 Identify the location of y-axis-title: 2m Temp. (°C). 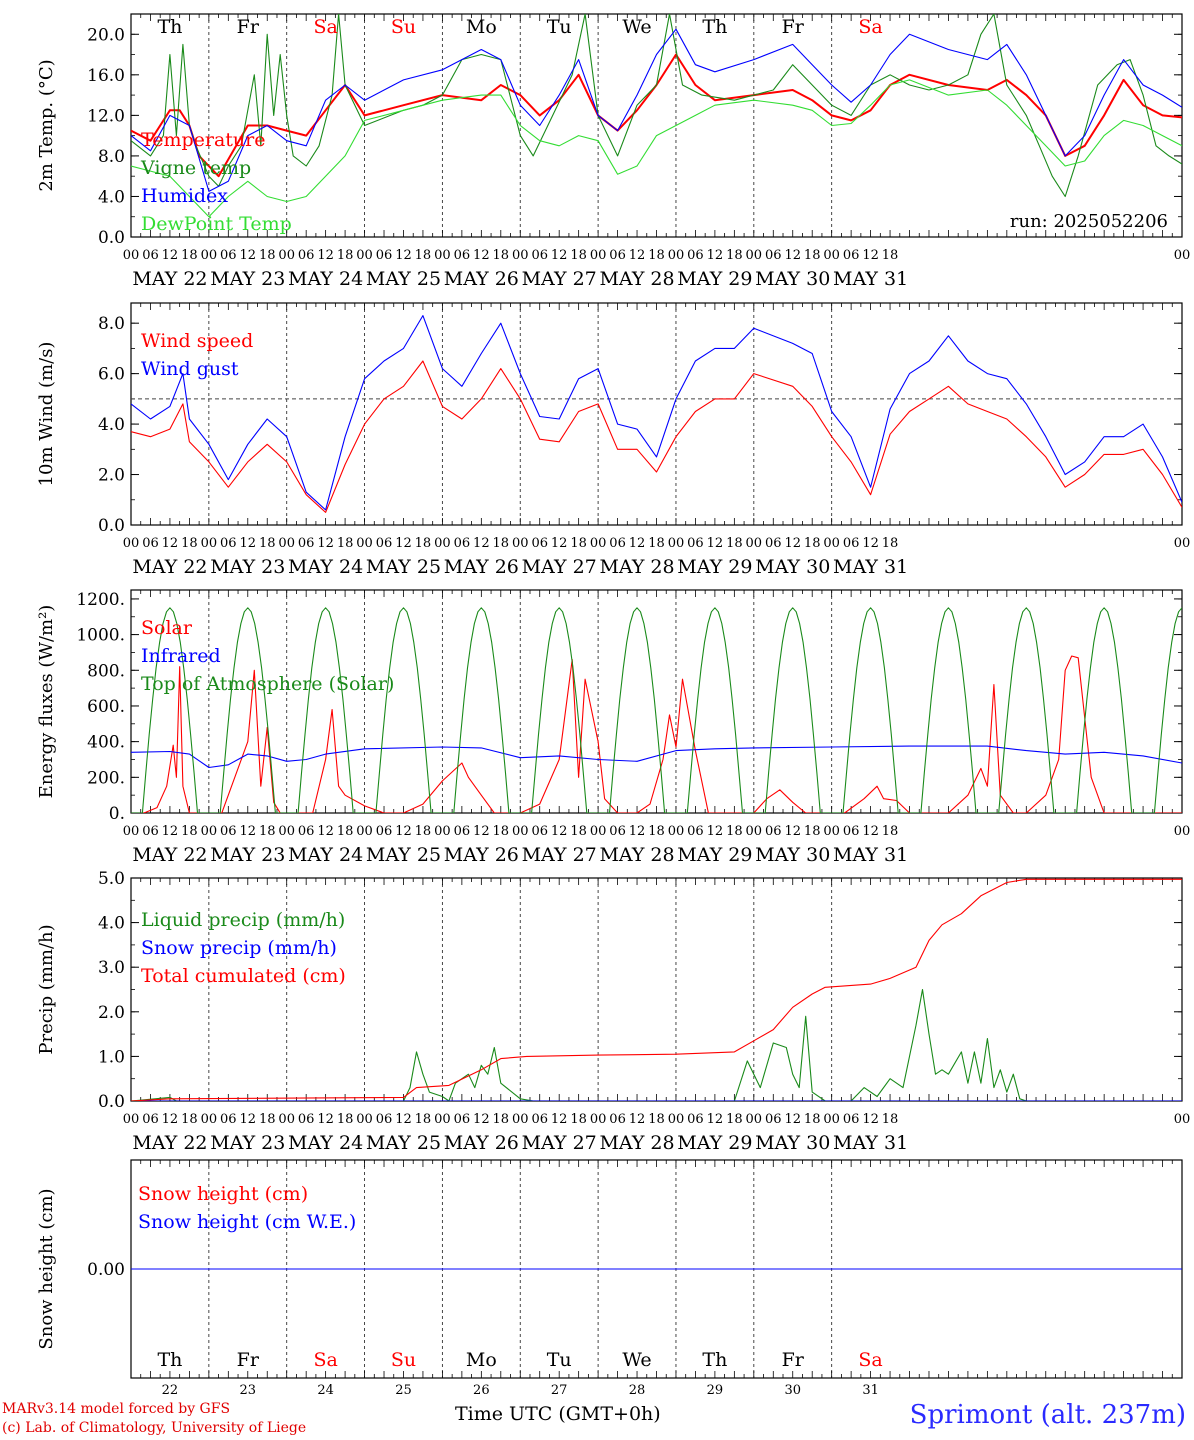
(46, 125).